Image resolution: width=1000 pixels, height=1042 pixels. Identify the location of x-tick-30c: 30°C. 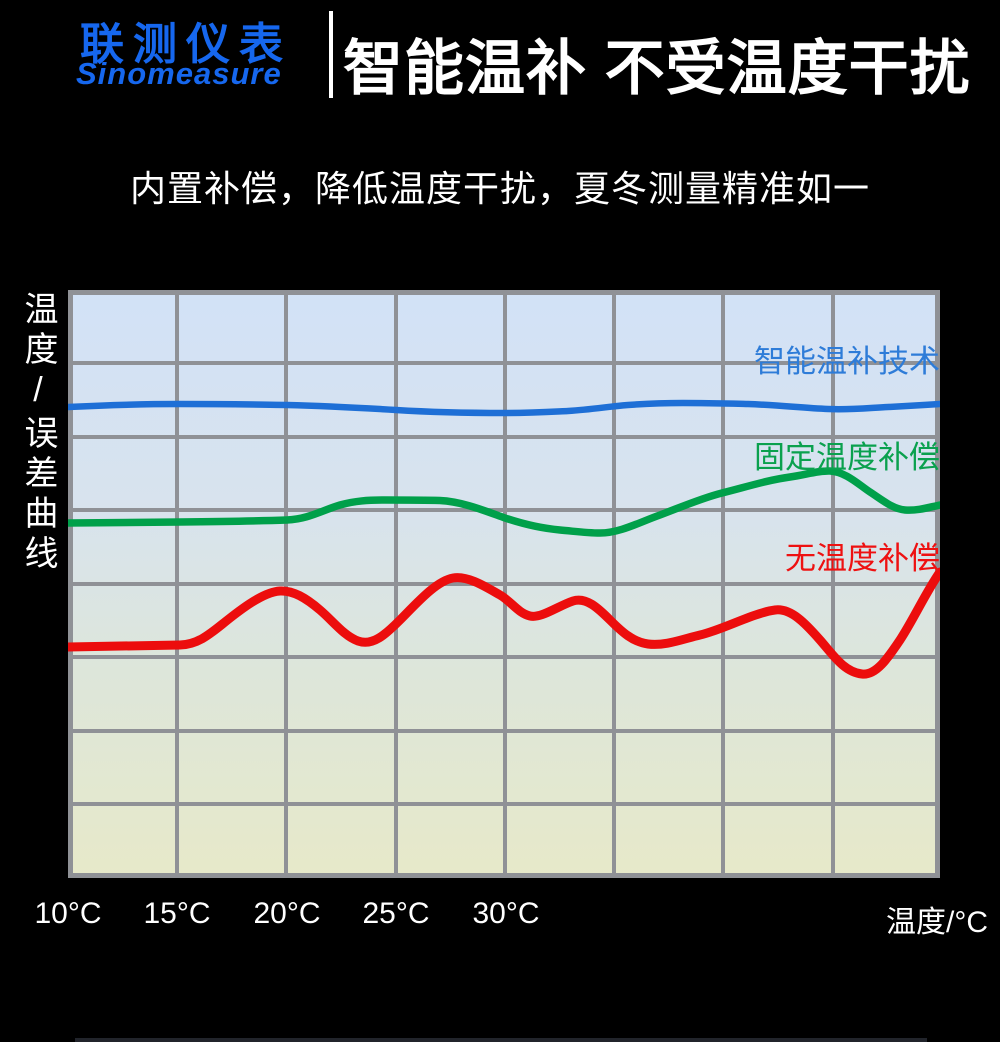
(506, 913).